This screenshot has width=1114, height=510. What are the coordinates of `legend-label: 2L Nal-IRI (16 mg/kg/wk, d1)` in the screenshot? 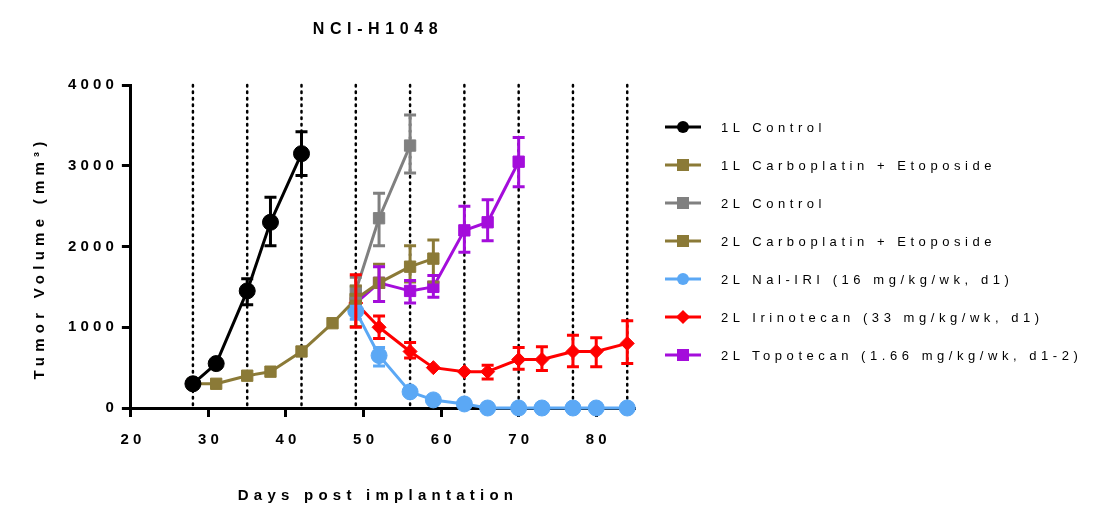 It's located at (867, 279).